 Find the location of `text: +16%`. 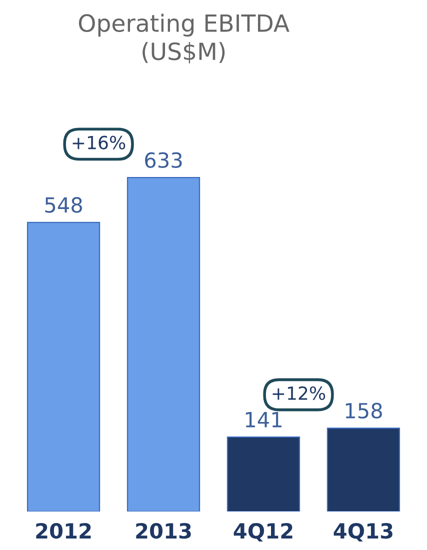

text: +16% is located at coordinates (99, 143).